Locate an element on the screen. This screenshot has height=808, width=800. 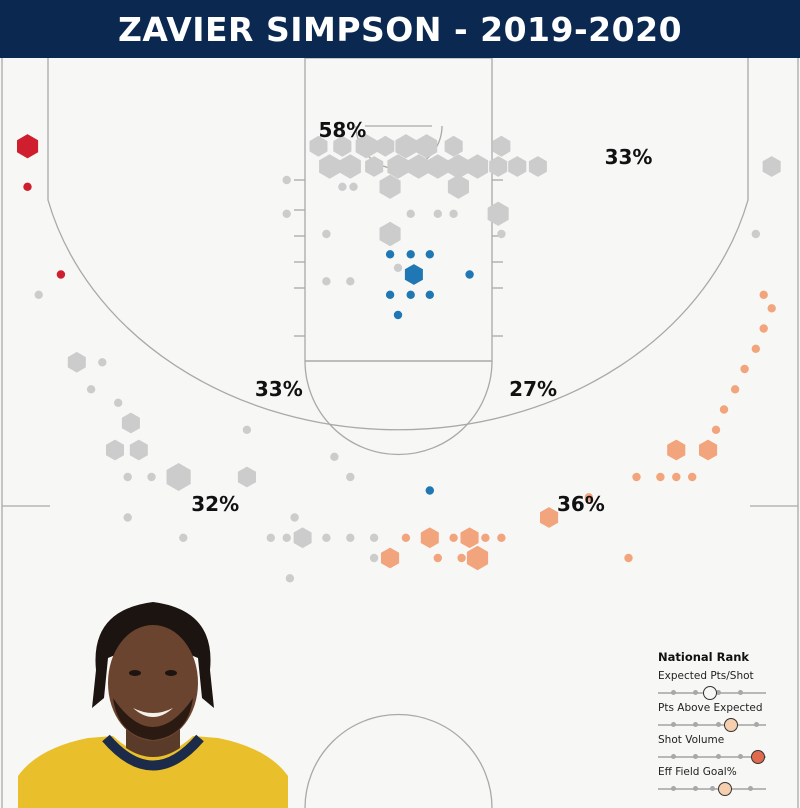
player-headshot-icon is located at coordinates (153, 705).